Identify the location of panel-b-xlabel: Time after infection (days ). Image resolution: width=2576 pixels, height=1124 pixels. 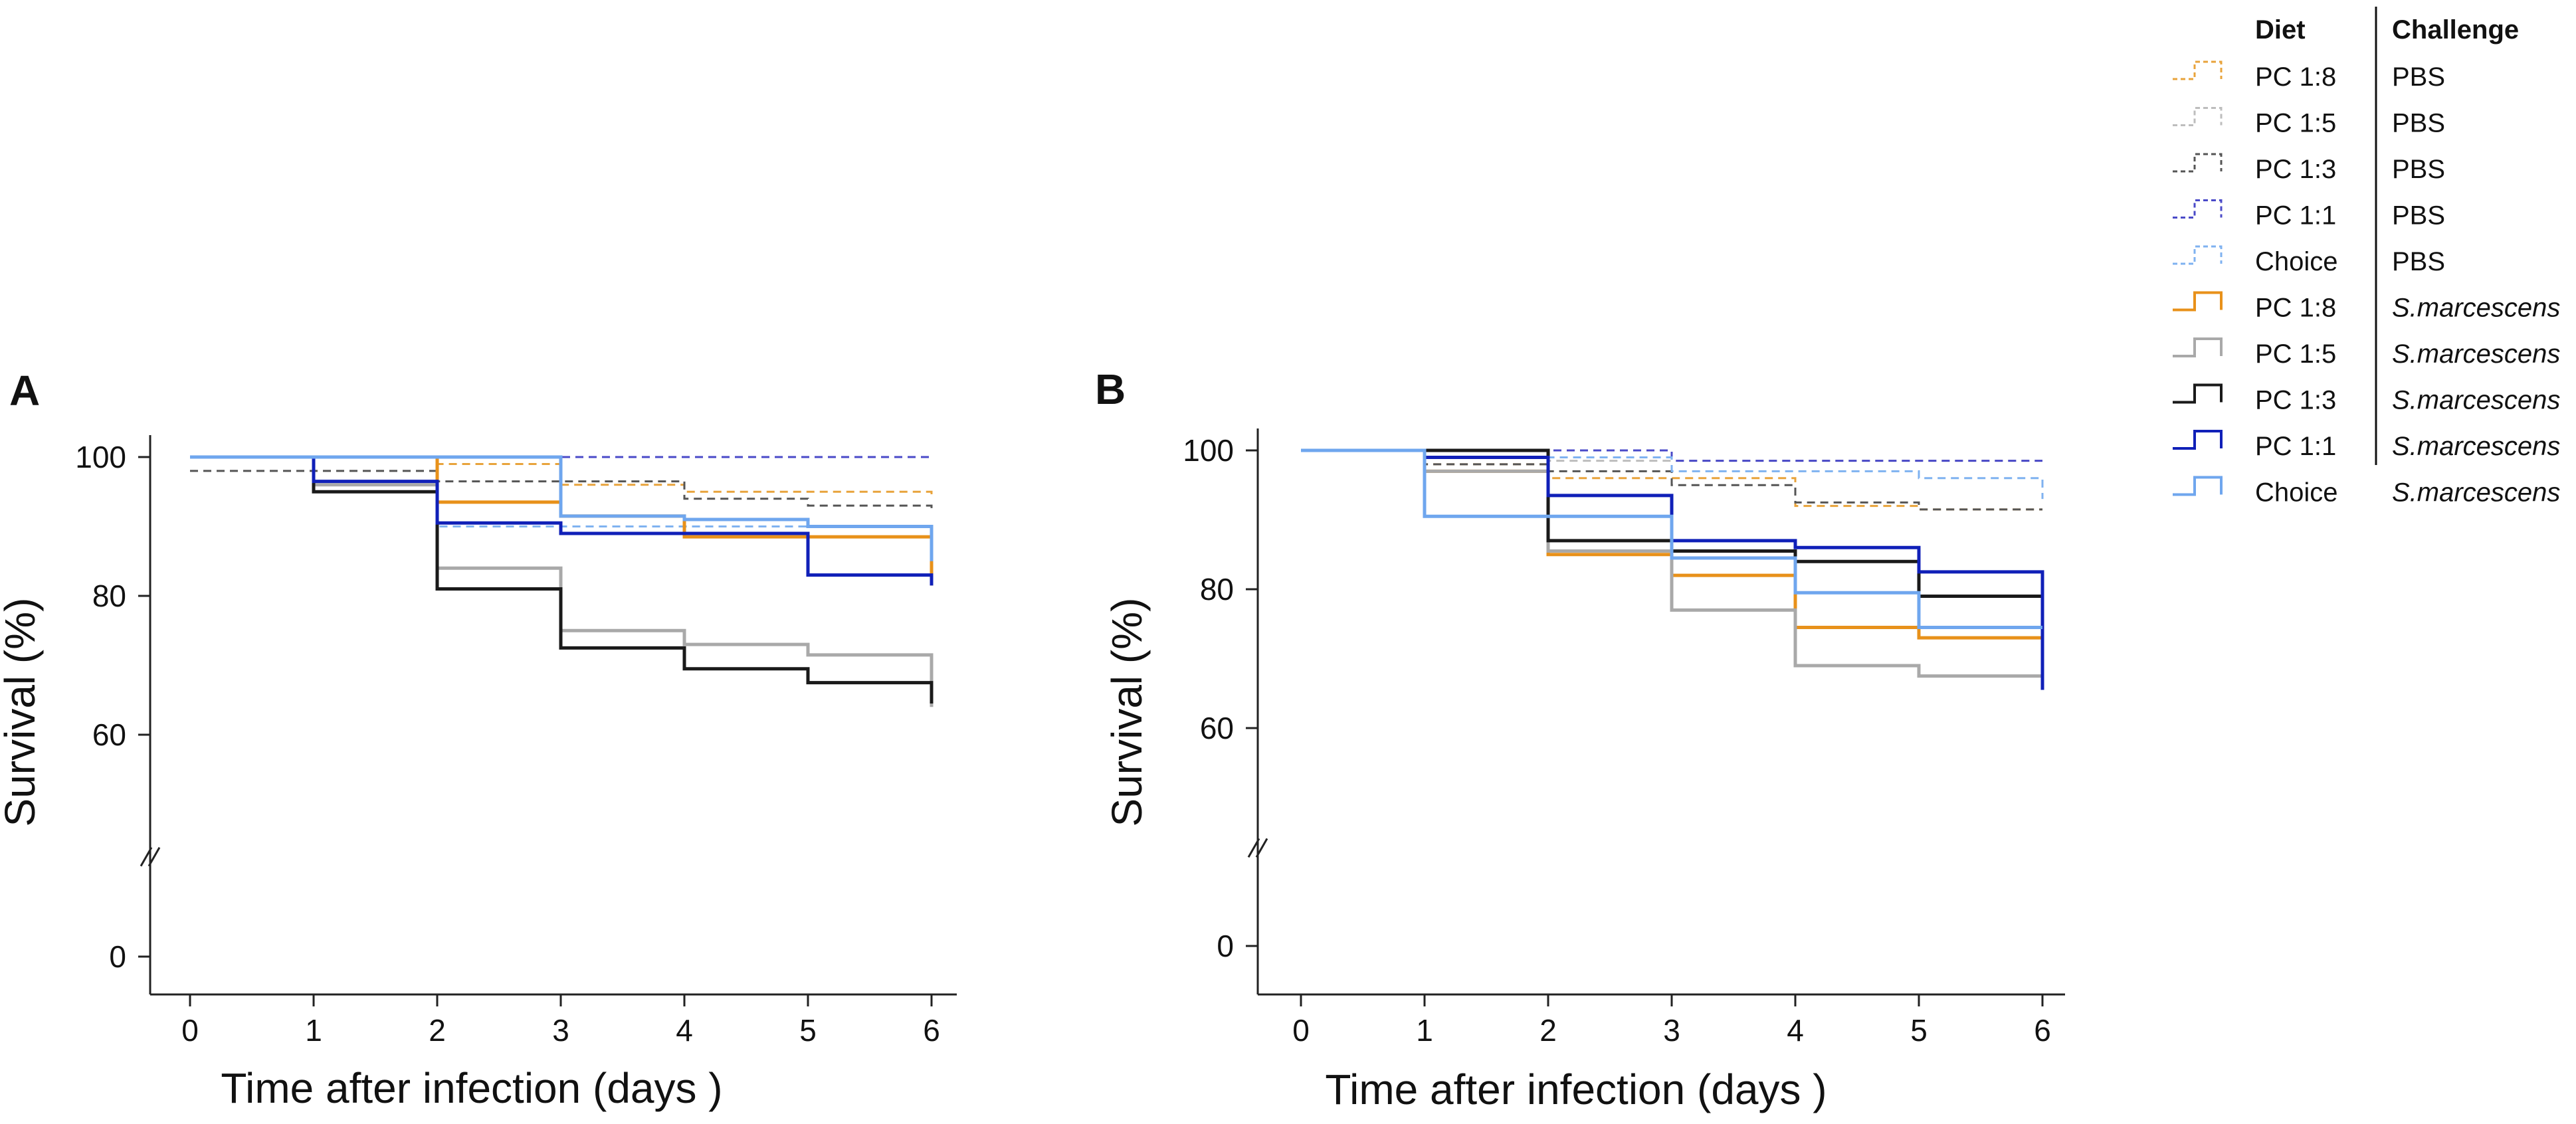
(1576, 1089).